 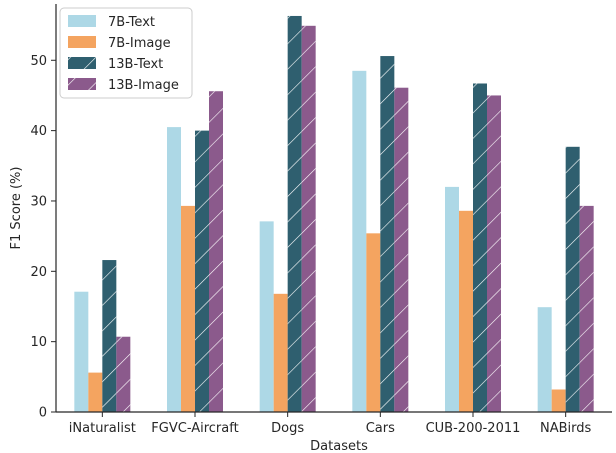 What do you see at coordinates (194, 428) in the screenshot?
I see `x-tick-label: FGVC-Aircraft` at bounding box center [194, 428].